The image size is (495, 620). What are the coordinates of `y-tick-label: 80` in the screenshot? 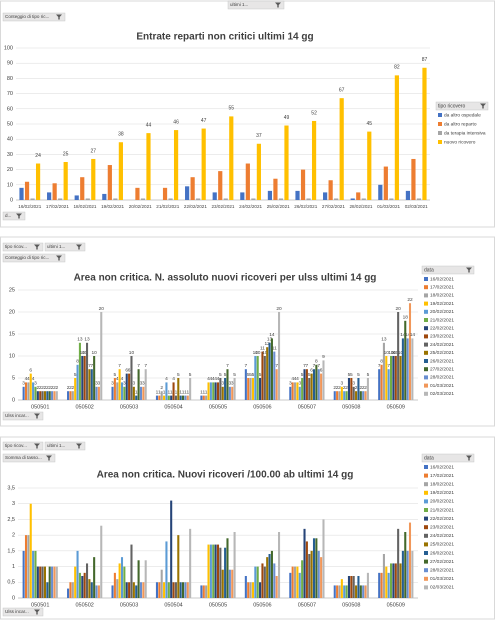 It's located at (10, 79).